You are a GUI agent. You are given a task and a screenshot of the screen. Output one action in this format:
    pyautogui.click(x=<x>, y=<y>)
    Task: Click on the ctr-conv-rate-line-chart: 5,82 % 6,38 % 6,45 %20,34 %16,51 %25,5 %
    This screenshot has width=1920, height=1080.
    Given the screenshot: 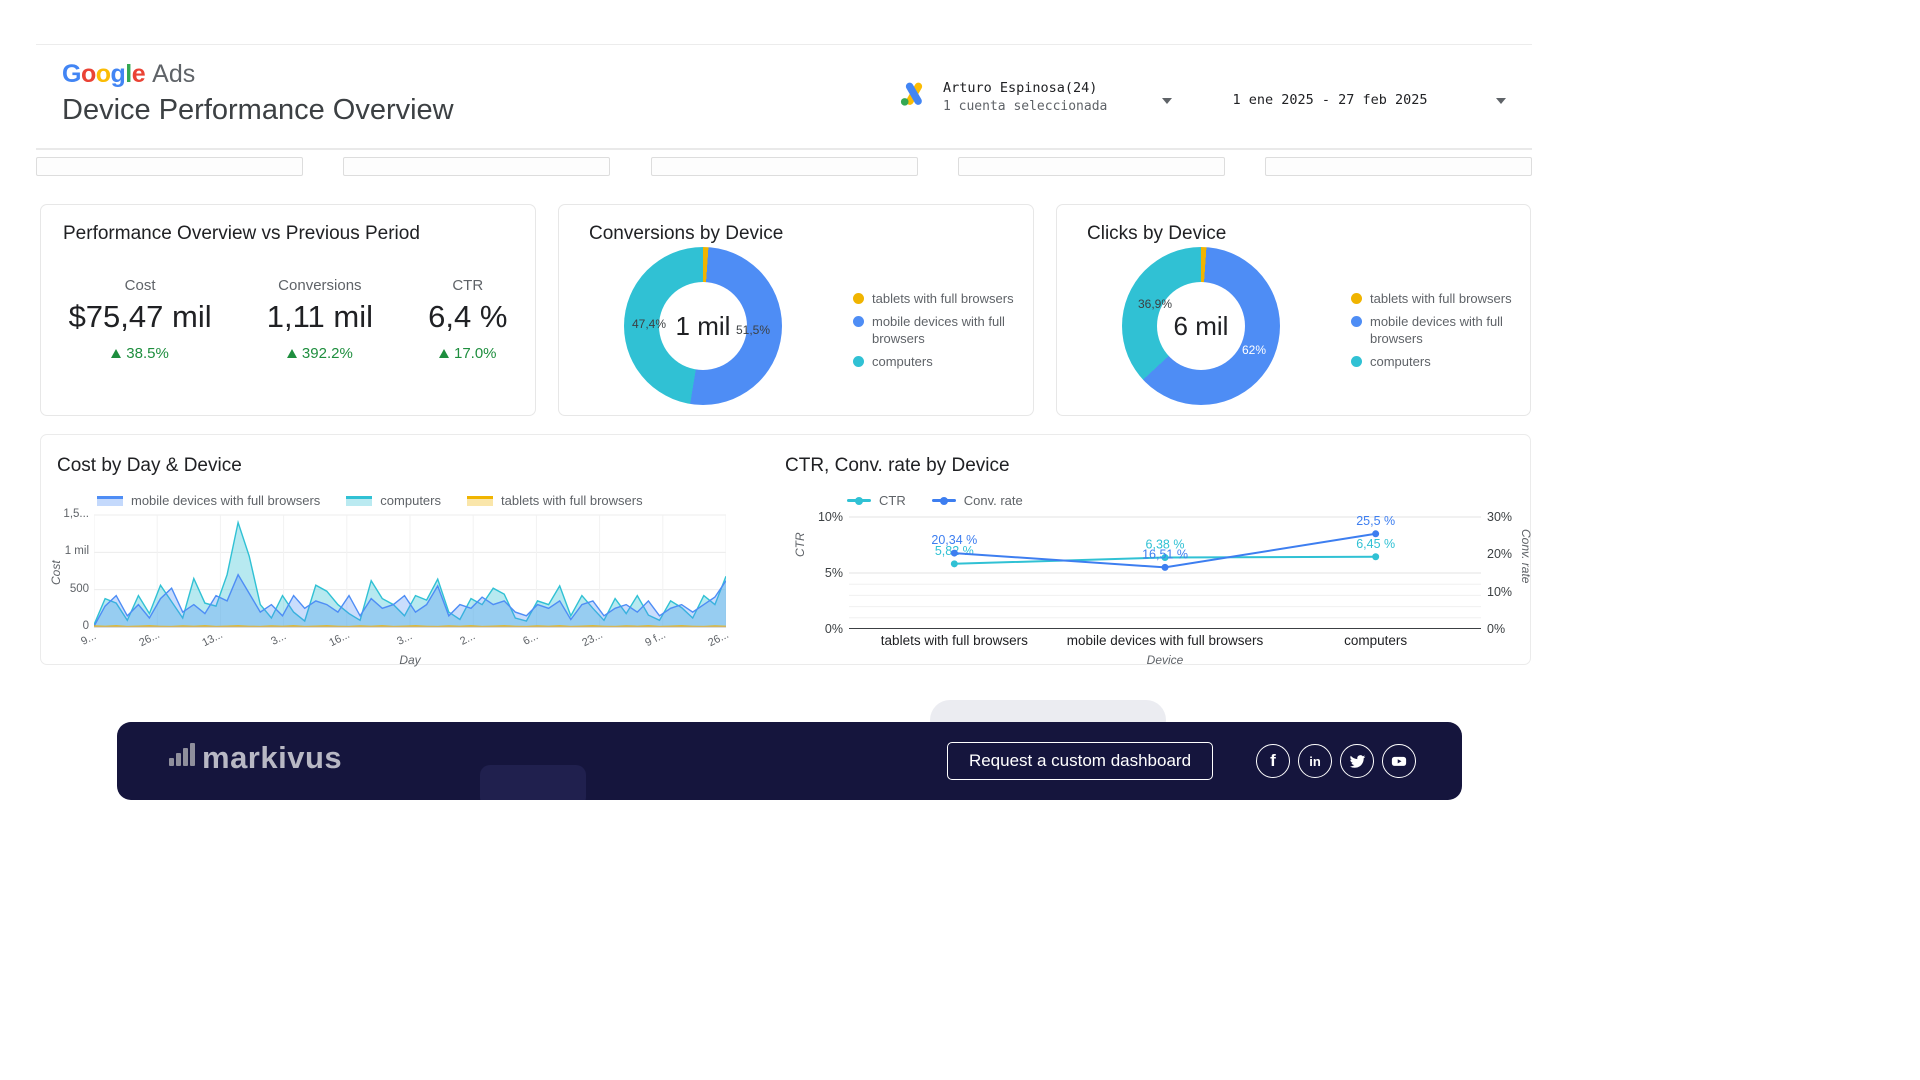 What is the action you would take?
    pyautogui.click(x=1165, y=566)
    